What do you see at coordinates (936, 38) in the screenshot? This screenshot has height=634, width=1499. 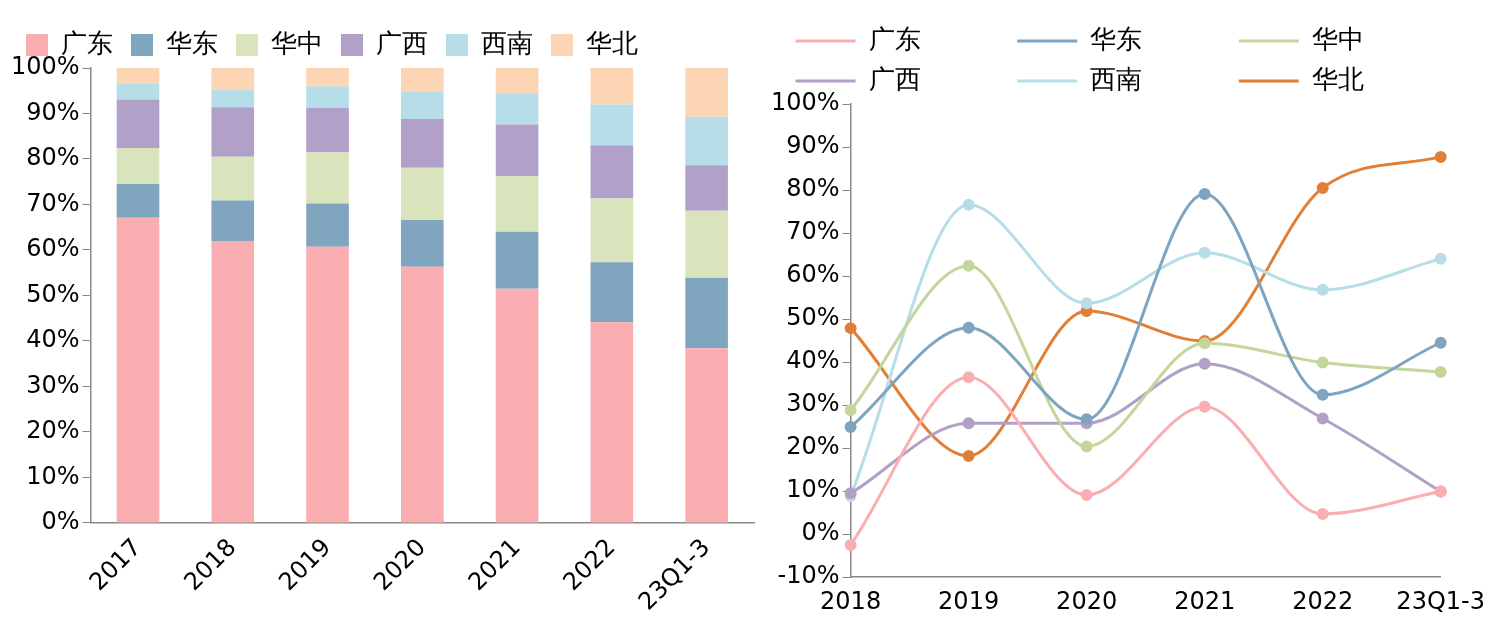 I see `legend-label: 广东` at bounding box center [936, 38].